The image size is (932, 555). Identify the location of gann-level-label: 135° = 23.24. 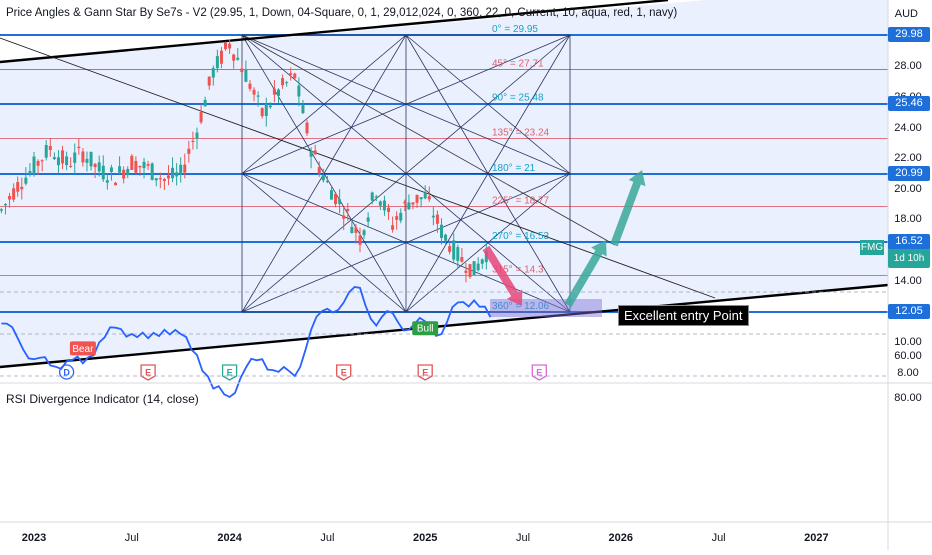
(521, 132).